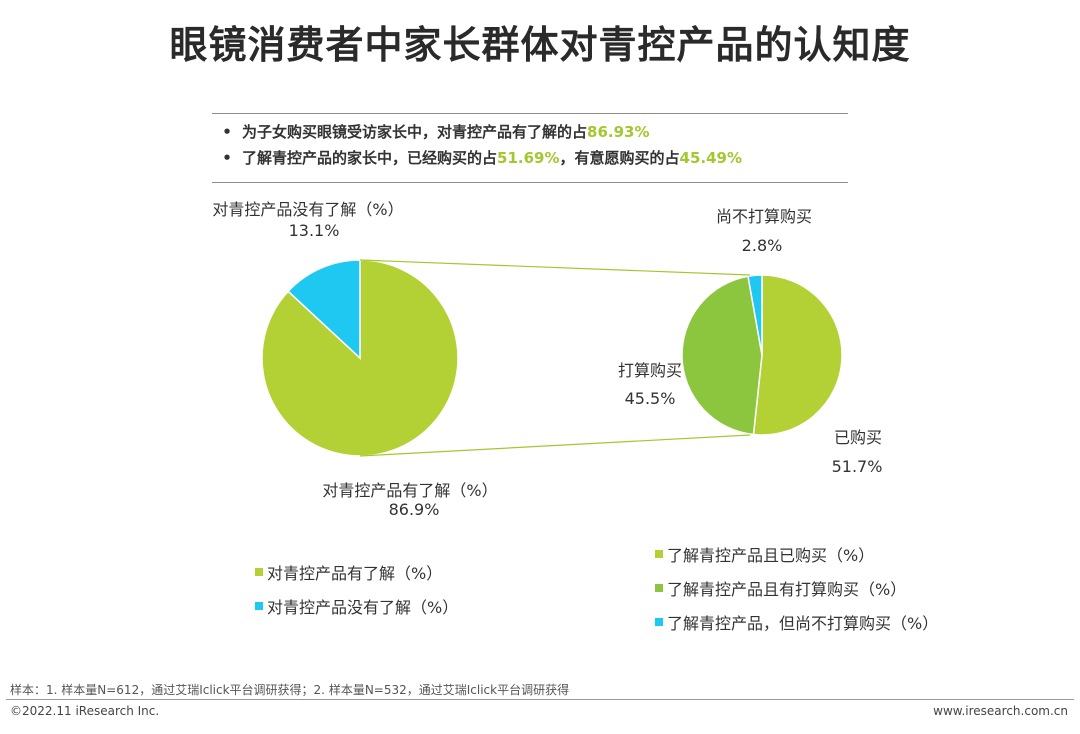  I want to click on data-label-name: 已购买, so click(858, 437).